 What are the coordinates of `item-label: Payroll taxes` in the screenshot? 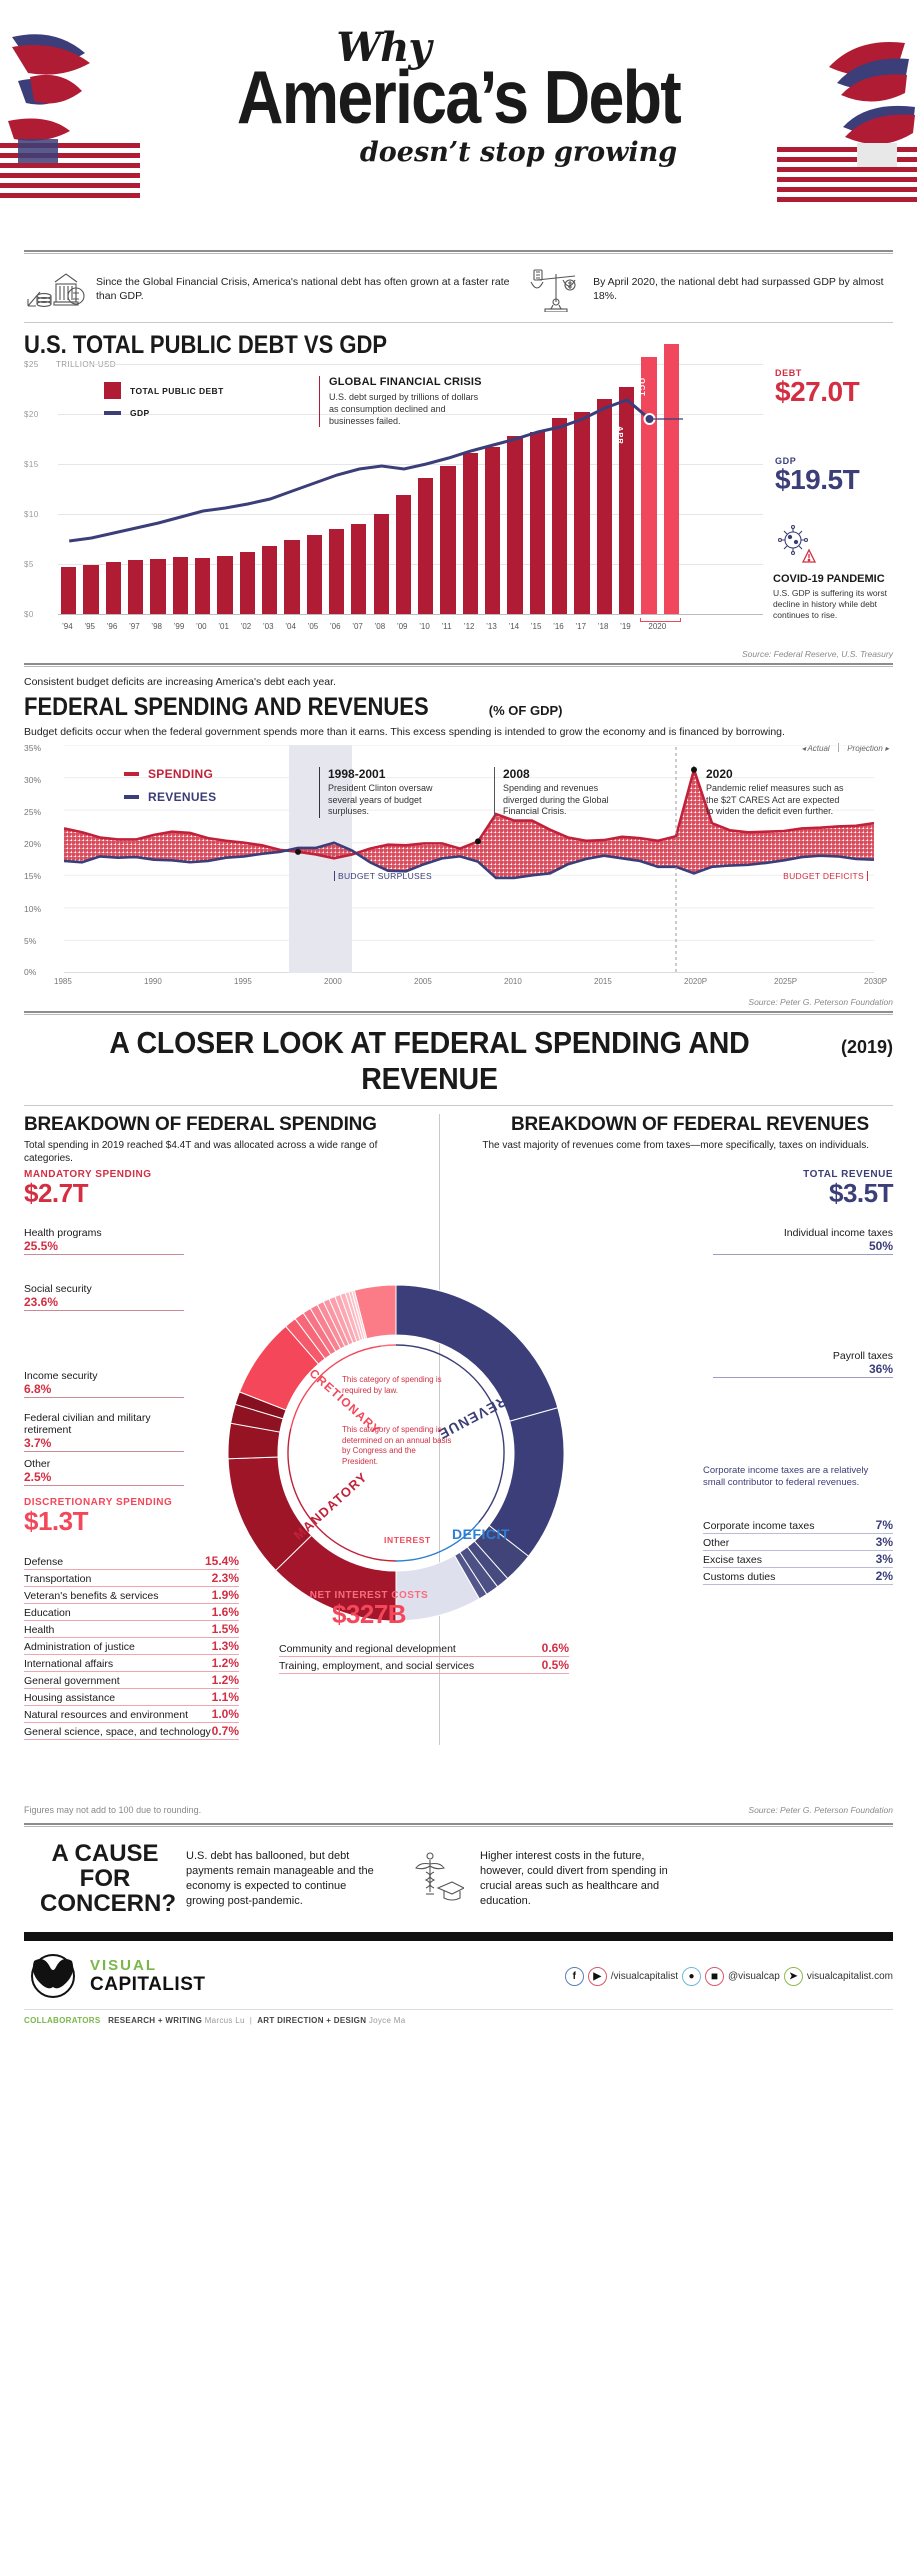 It's located at (862, 1356).